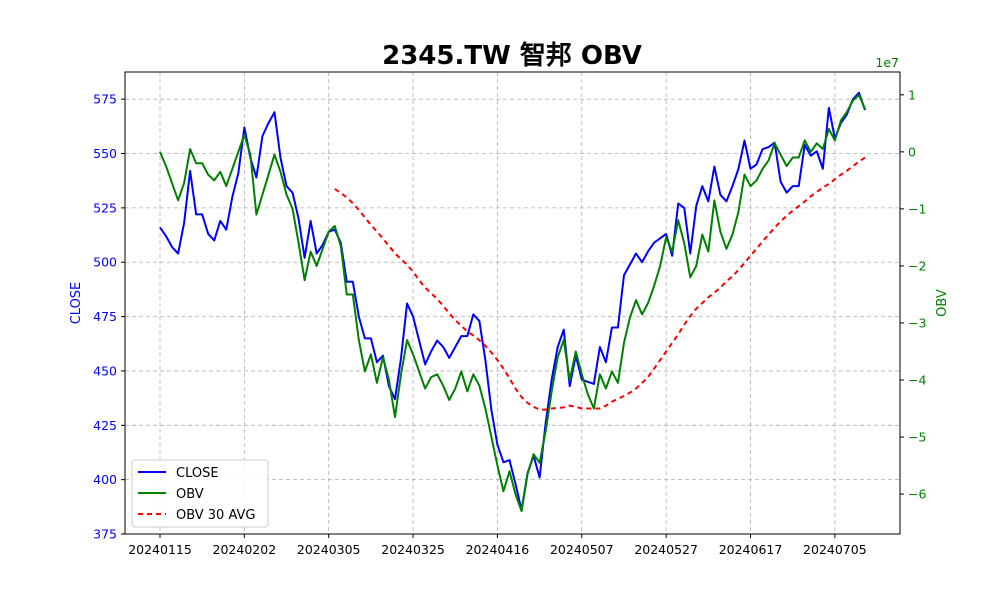  What do you see at coordinates (105, 262) in the screenshot?
I see `left-tick-label: 500` at bounding box center [105, 262].